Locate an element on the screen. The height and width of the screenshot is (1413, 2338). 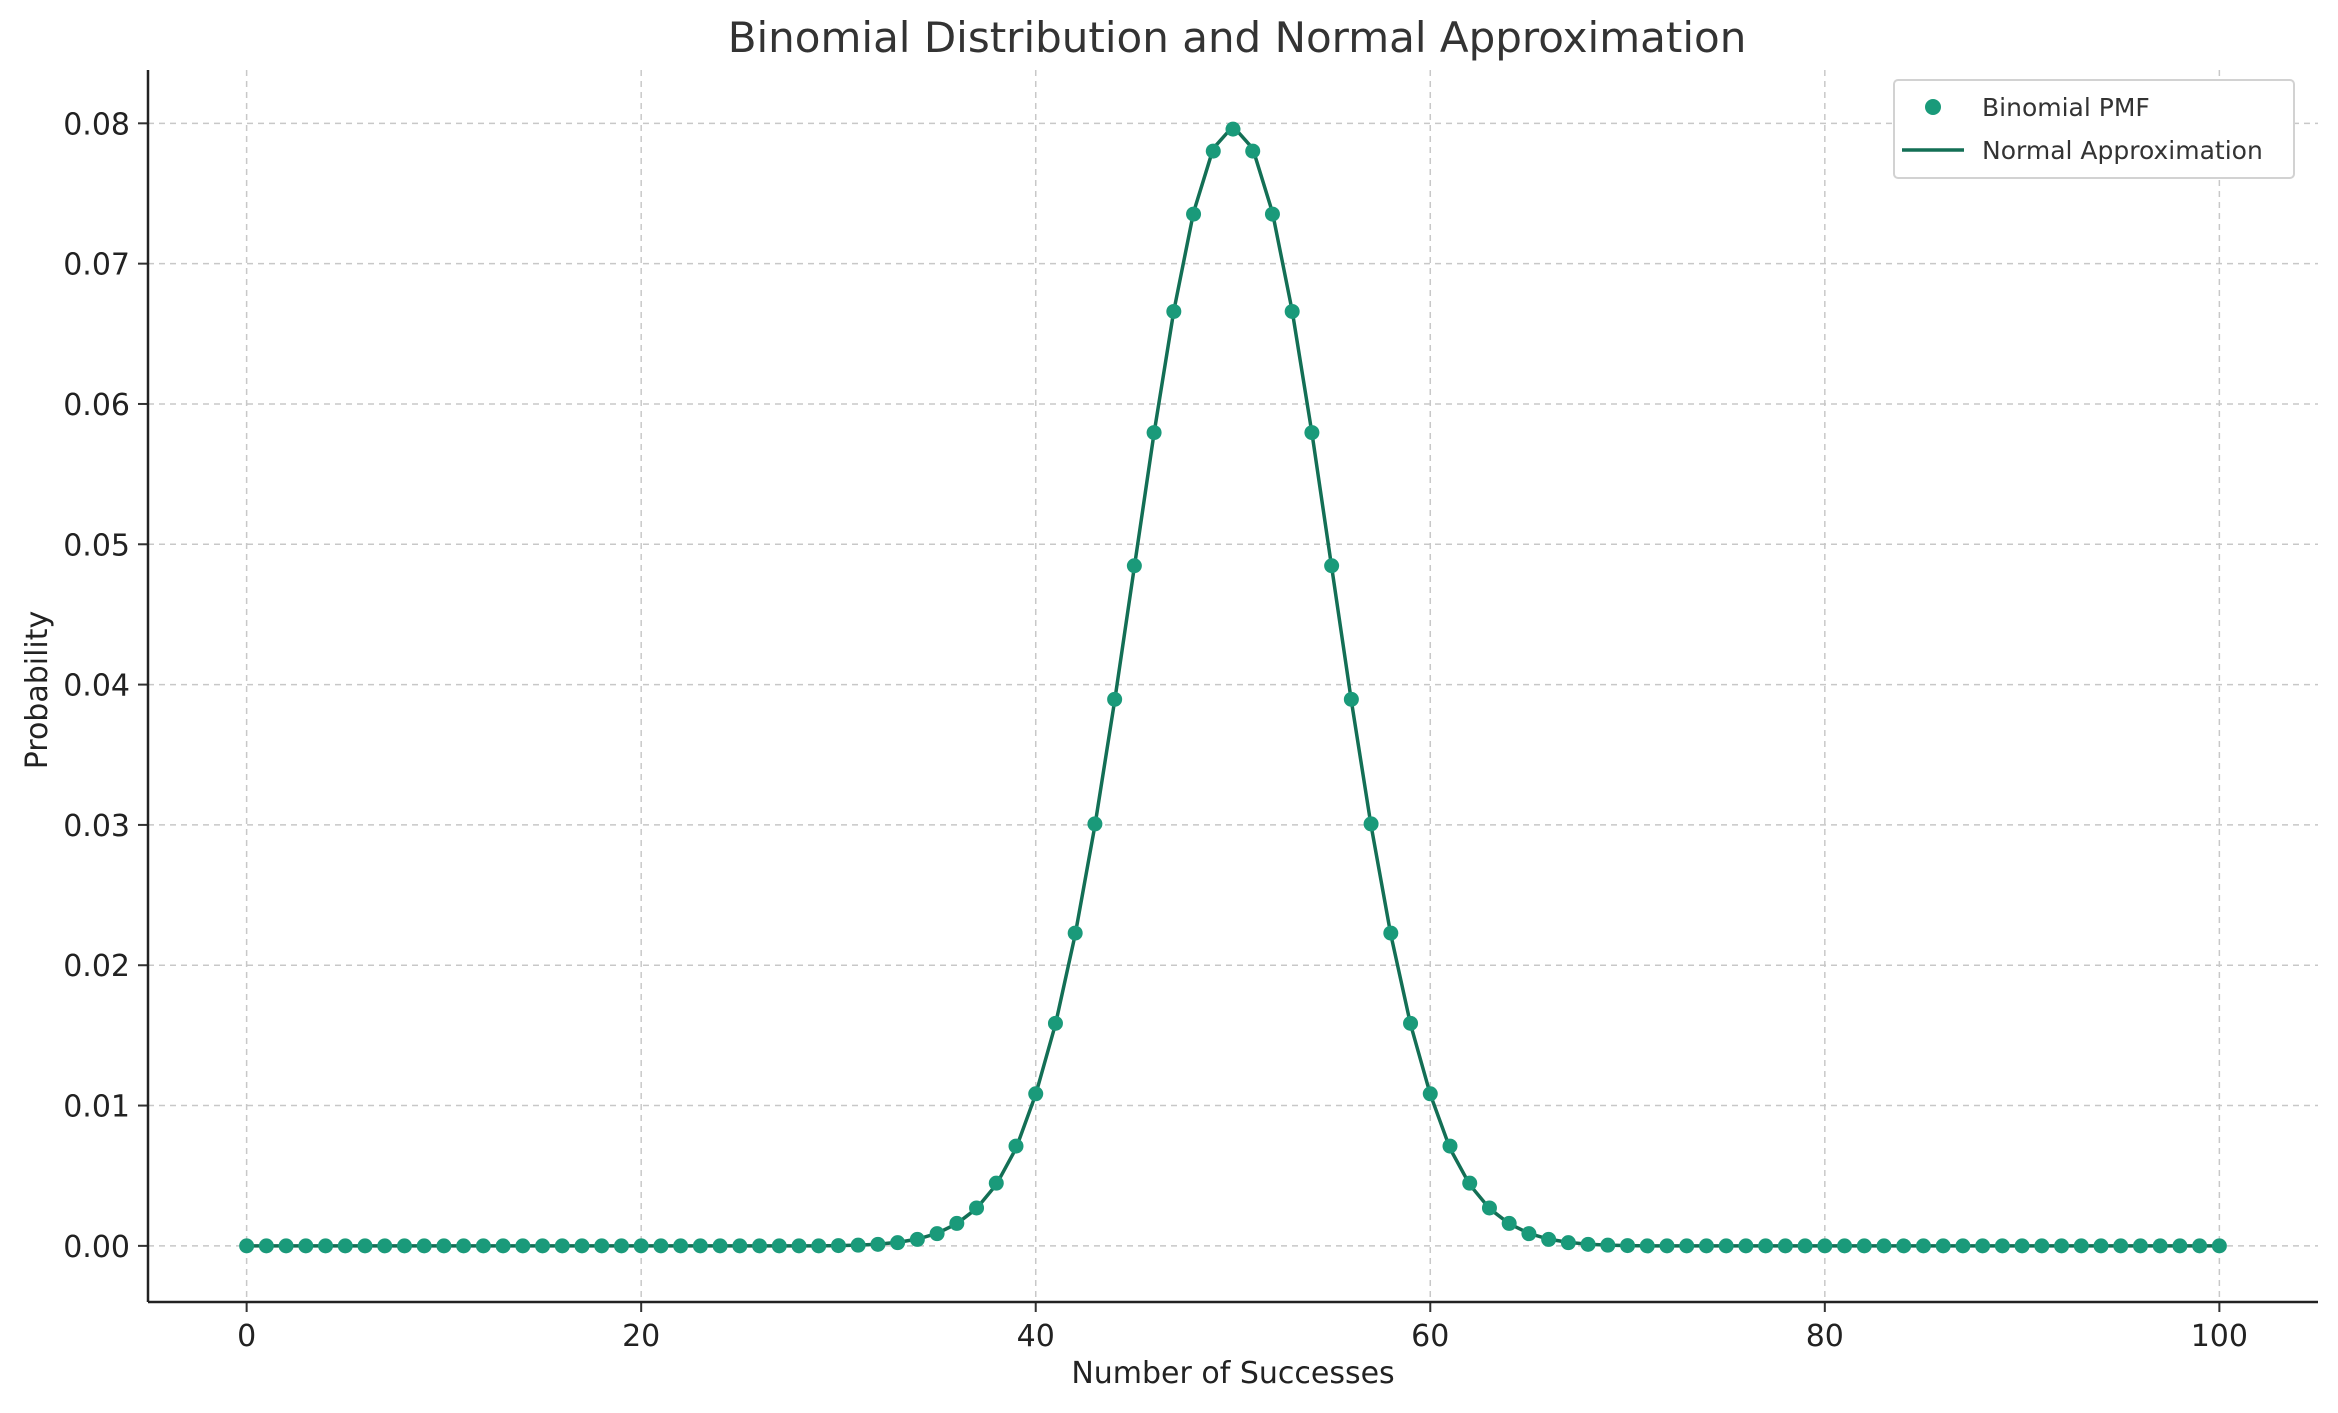
y-tick-label: 0.04 is located at coordinates (96, 686).